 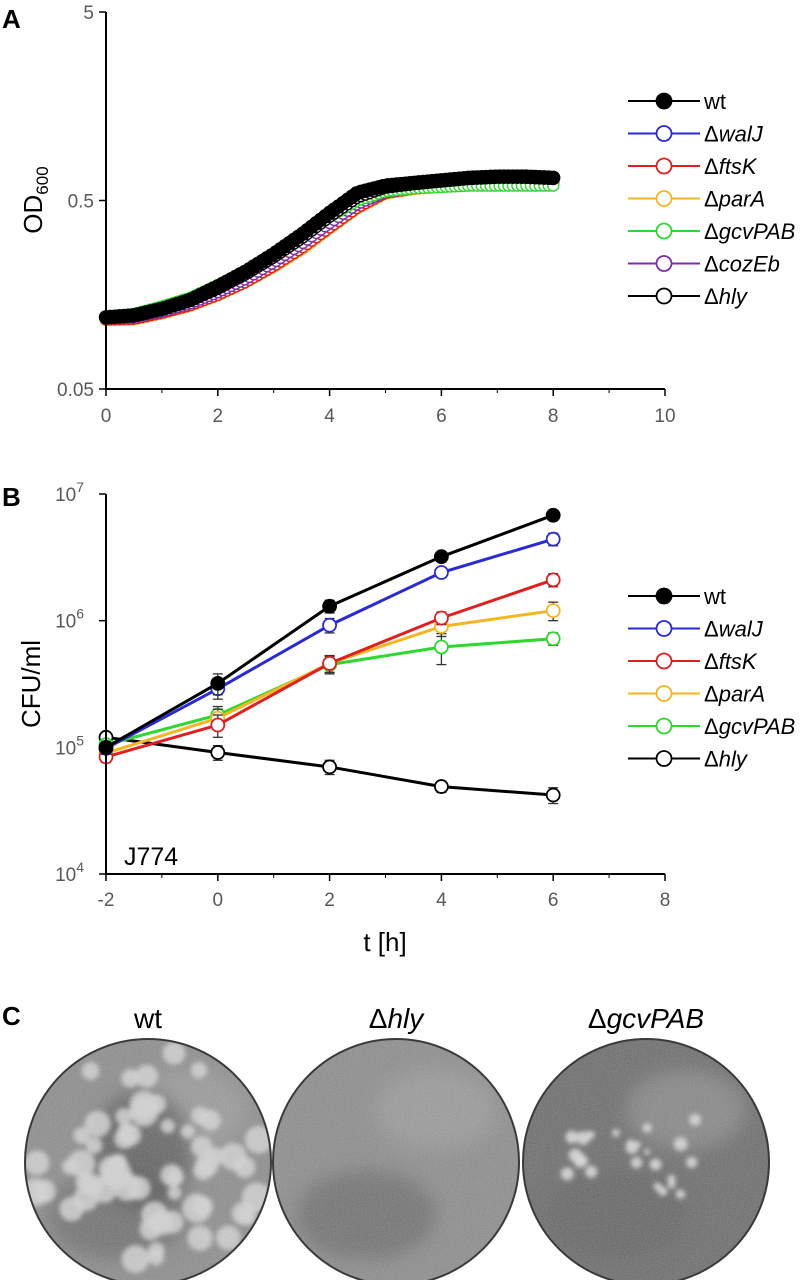 I want to click on cfu-x-tick-label: 0, so click(x=218, y=900).